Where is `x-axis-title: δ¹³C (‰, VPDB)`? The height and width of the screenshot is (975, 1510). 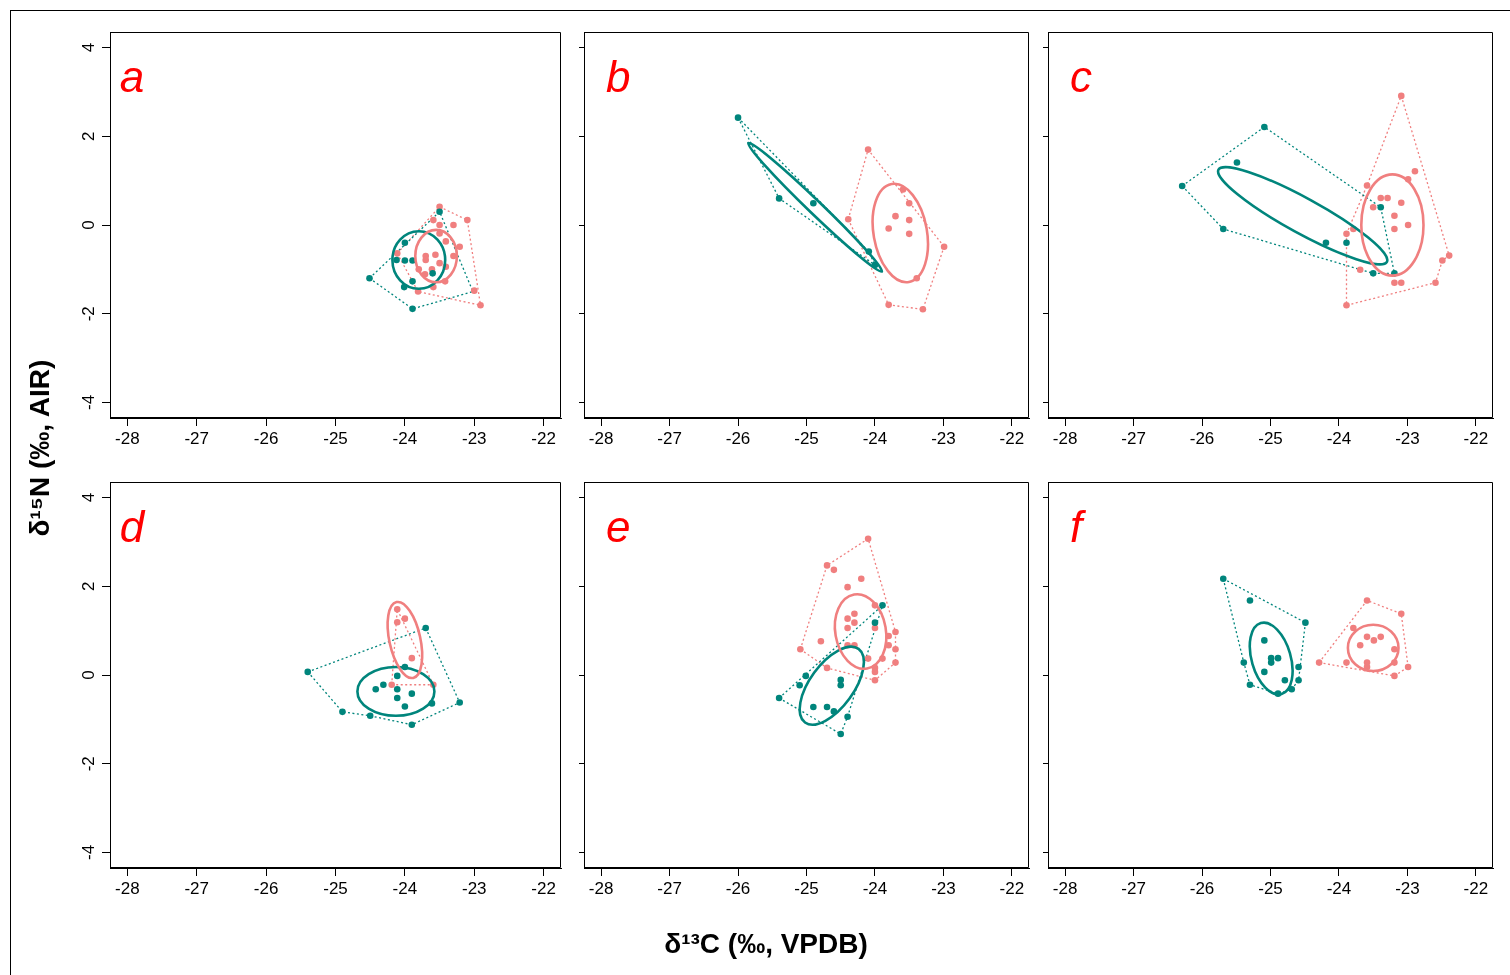 x-axis-title: δ¹³C (‰, VPDB) is located at coordinates (766, 944).